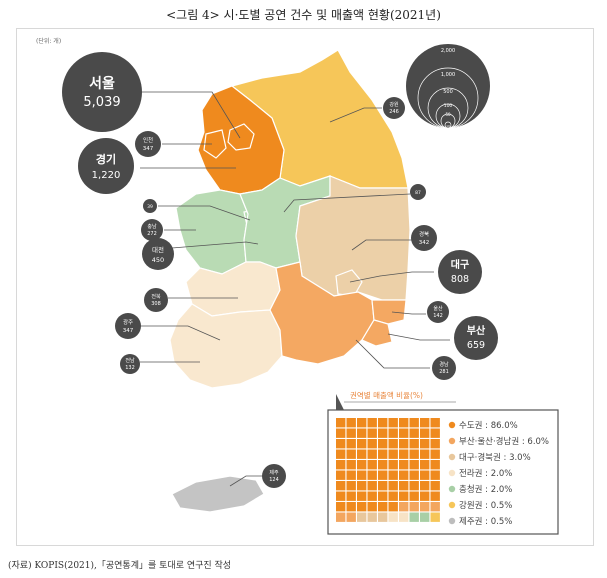  What do you see at coordinates (476, 338) in the screenshot?
I see `bubble-busan-circle` at bounding box center [476, 338].